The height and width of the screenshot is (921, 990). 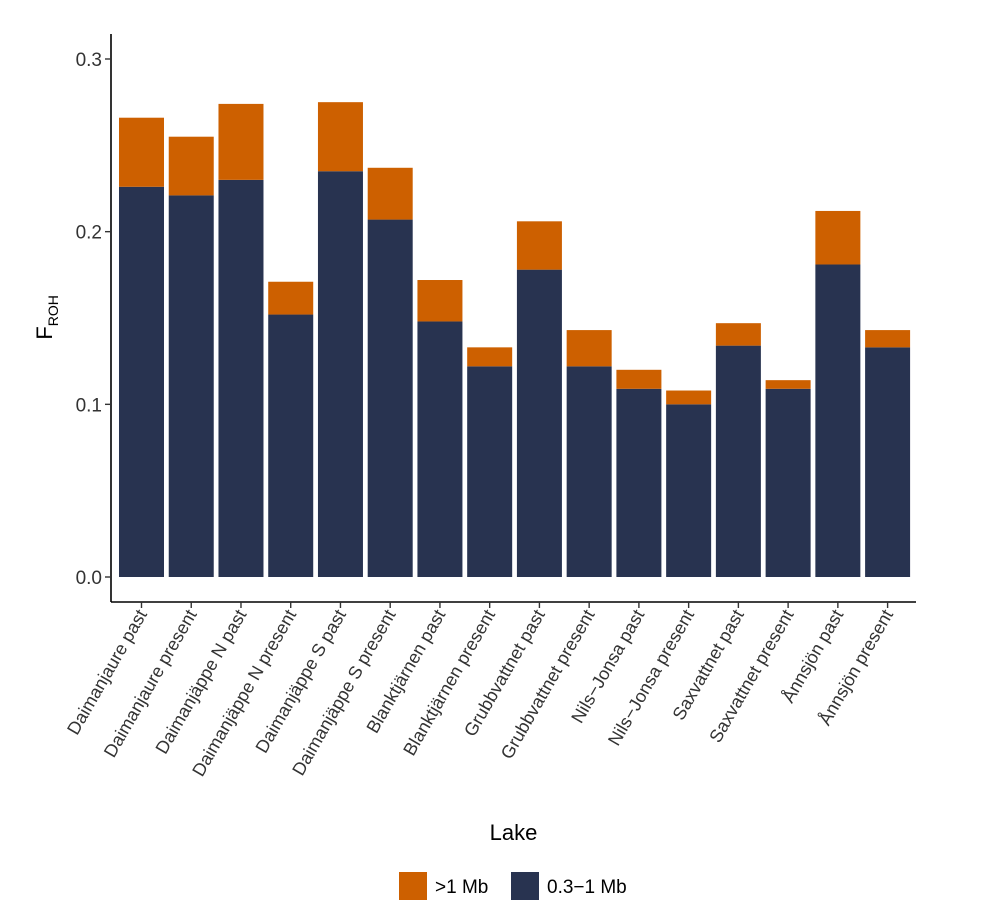 What do you see at coordinates (548, 684) in the screenshot?
I see `x-tick-label-9: Grubbvattnet present` at bounding box center [548, 684].